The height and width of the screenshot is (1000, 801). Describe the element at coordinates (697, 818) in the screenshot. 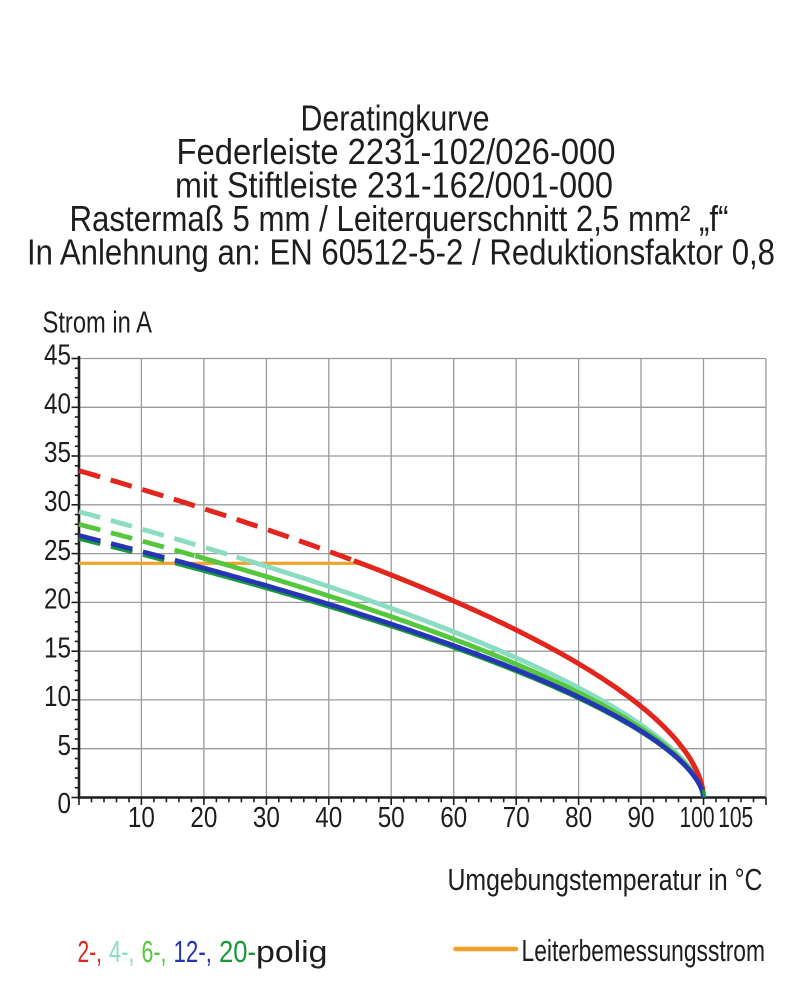

I see `svg-text: 100` at that location.